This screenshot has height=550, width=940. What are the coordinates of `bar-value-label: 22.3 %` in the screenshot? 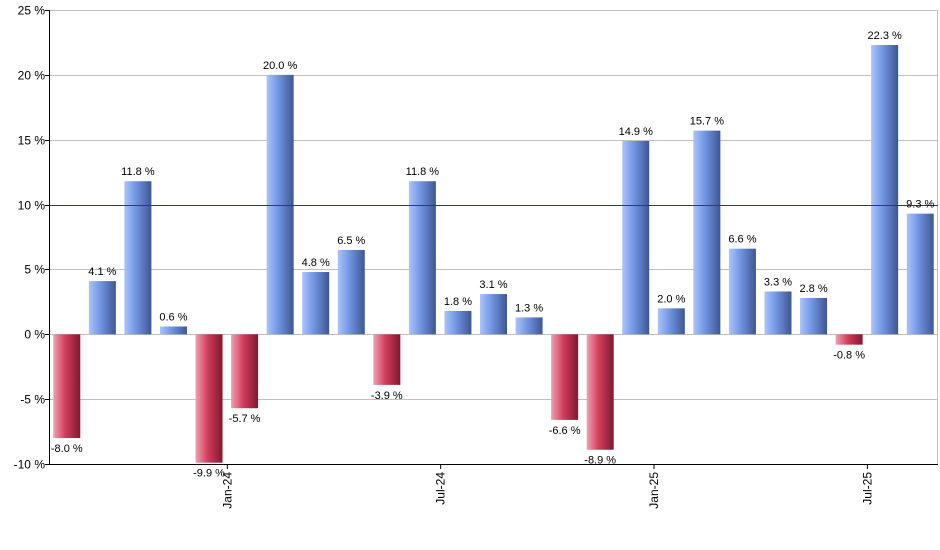 It's located at (885, 36).